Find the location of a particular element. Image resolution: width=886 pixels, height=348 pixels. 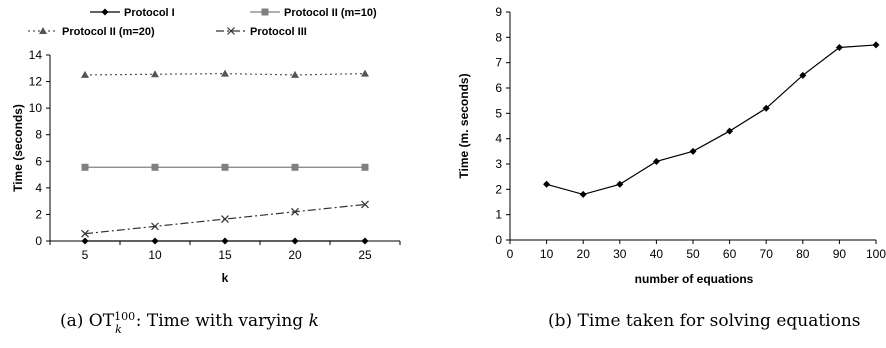

chart-b-x-axis-title: number of equations is located at coordinates (694, 279).